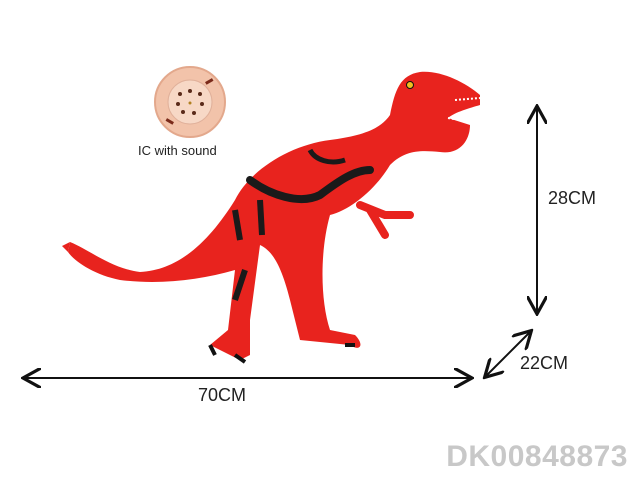  What do you see at coordinates (508, 354) in the screenshot?
I see `width-arrow` at bounding box center [508, 354].